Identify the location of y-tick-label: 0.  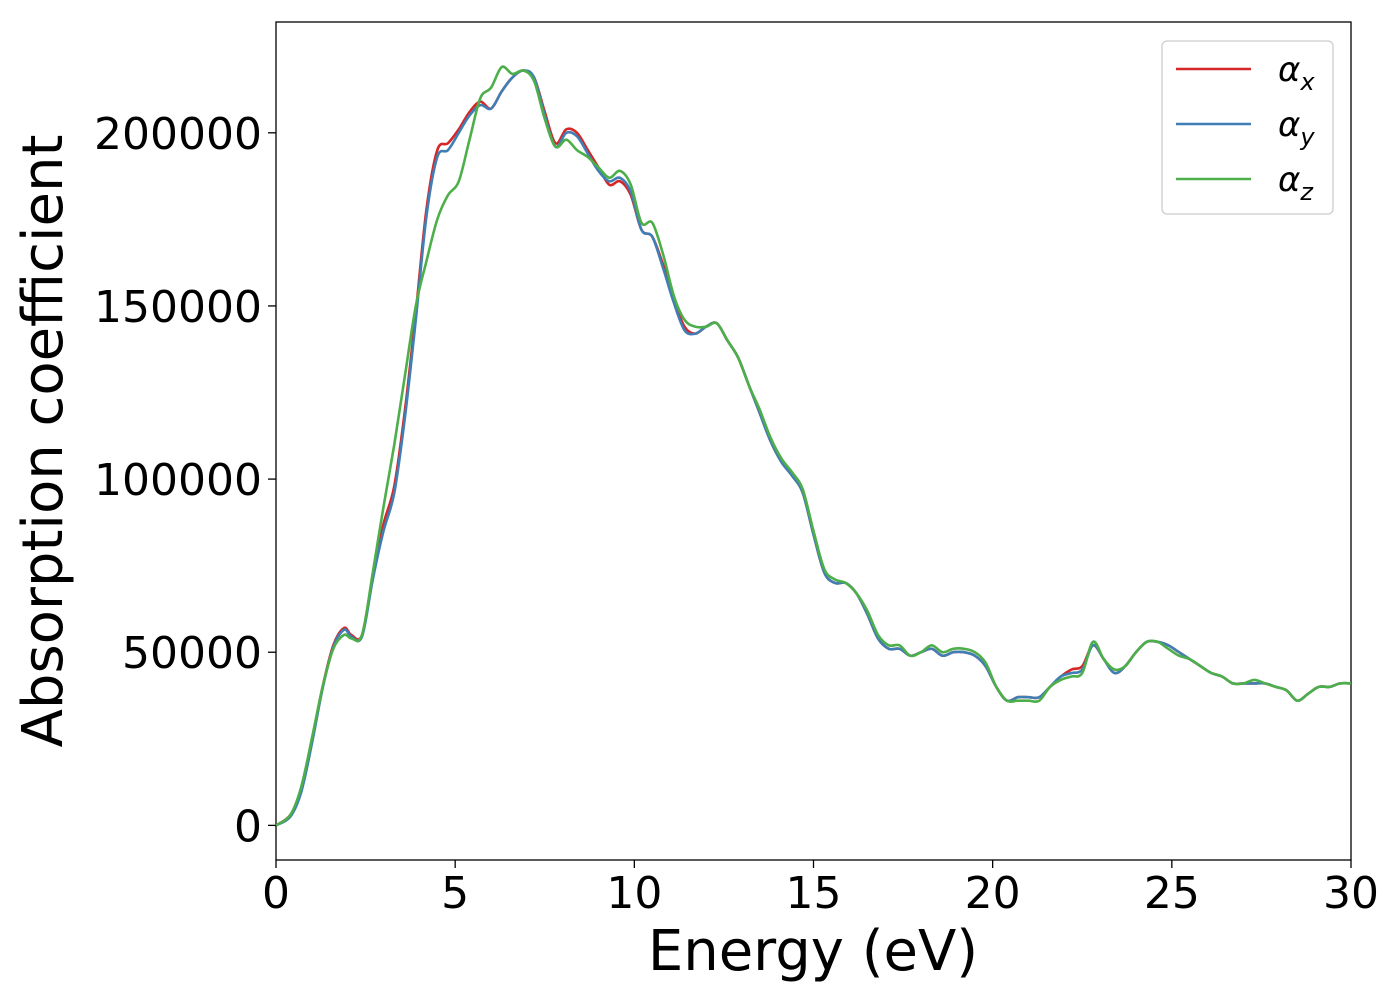
(248, 826).